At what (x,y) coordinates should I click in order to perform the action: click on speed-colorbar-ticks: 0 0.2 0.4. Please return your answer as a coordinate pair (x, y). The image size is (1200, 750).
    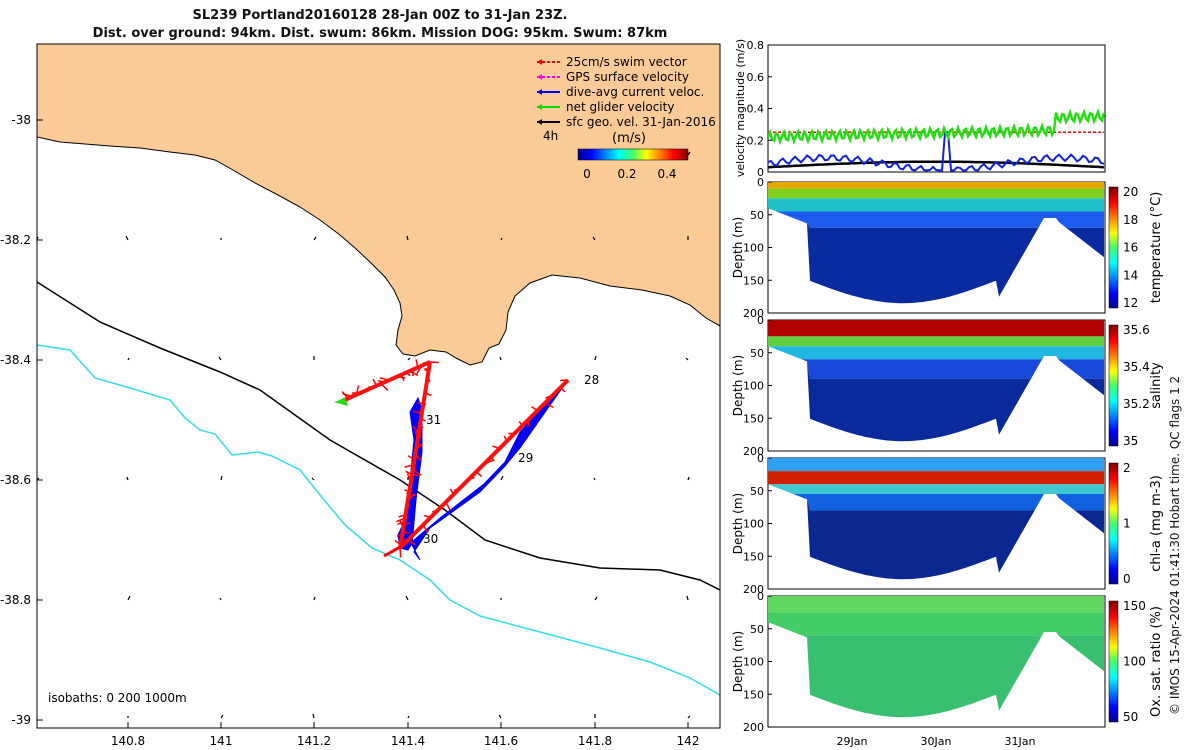
    Looking at the image, I should click on (629, 174).